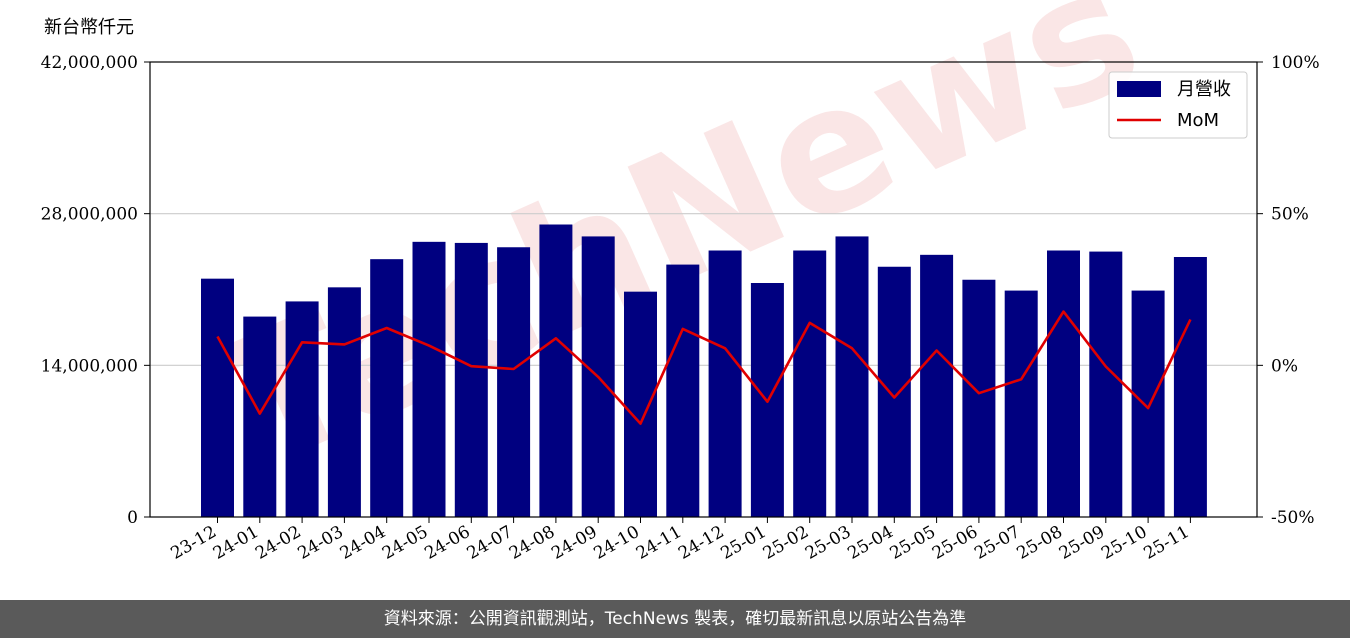  I want to click on x-tick-label: 25-11, so click(1166, 543).